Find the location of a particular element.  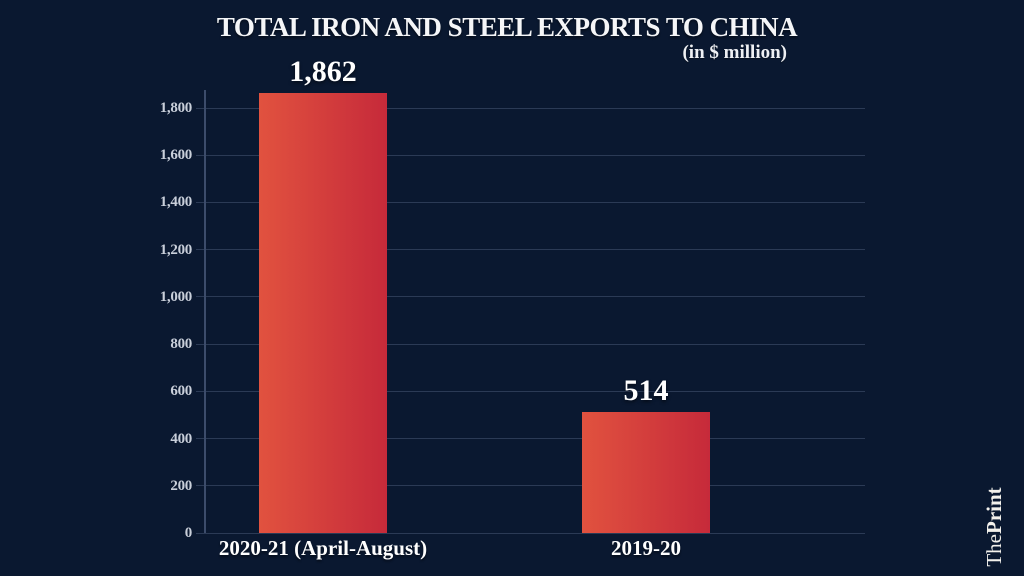

y-tick-label: 1,000 is located at coordinates (176, 296).